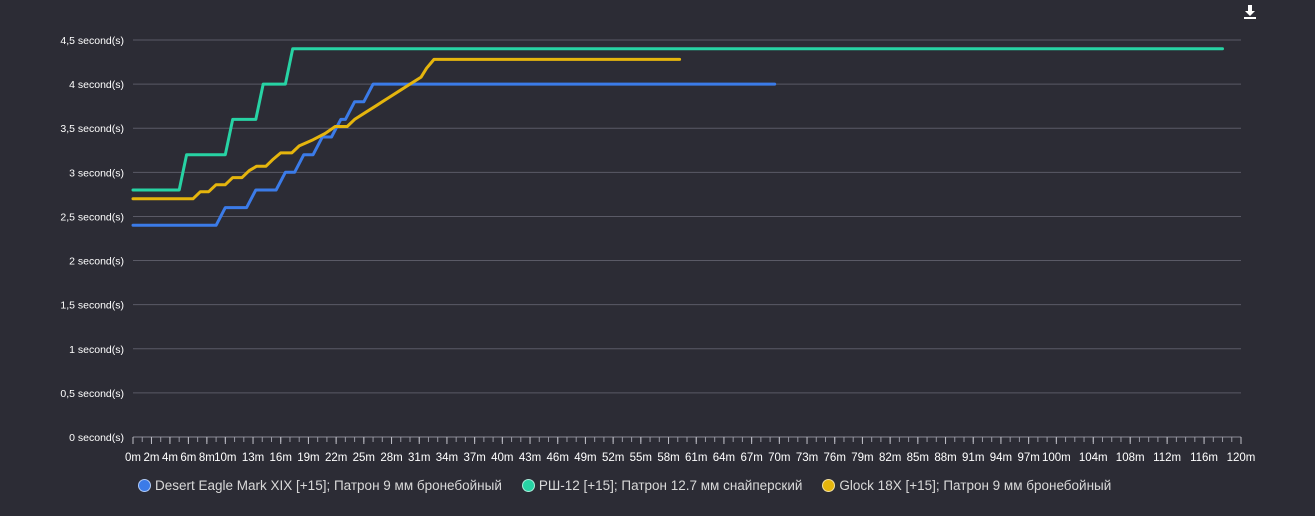 This screenshot has height=516, width=1315. What do you see at coordinates (890, 458) in the screenshot?
I see `x-tick-label: 82m` at bounding box center [890, 458].